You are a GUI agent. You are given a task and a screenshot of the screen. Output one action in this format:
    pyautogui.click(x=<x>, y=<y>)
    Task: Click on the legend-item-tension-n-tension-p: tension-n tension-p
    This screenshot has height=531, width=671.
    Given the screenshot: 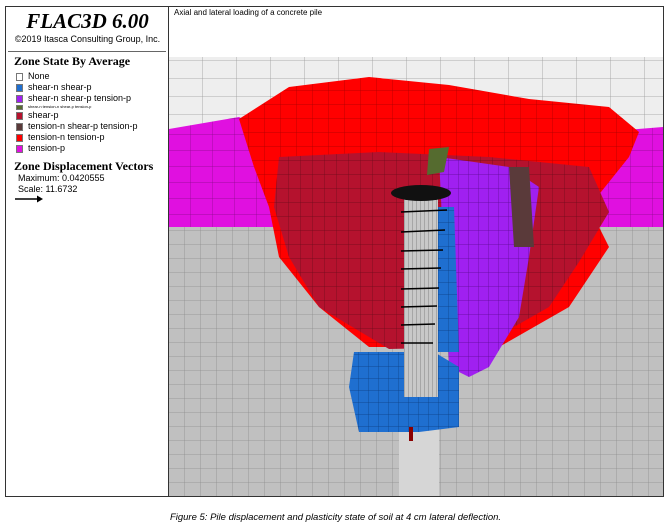 What is the action you would take?
    pyautogui.click(x=92, y=137)
    